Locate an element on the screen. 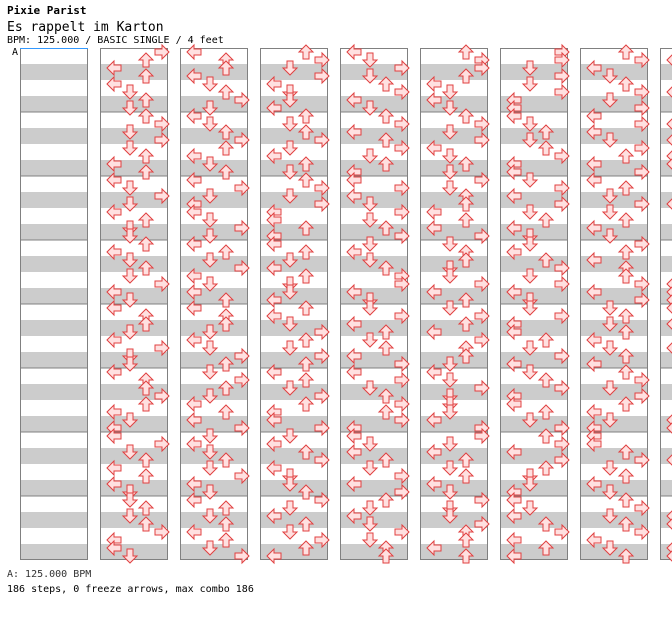 The image size is (672, 620). panel-8-border is located at coordinates (614, 304).